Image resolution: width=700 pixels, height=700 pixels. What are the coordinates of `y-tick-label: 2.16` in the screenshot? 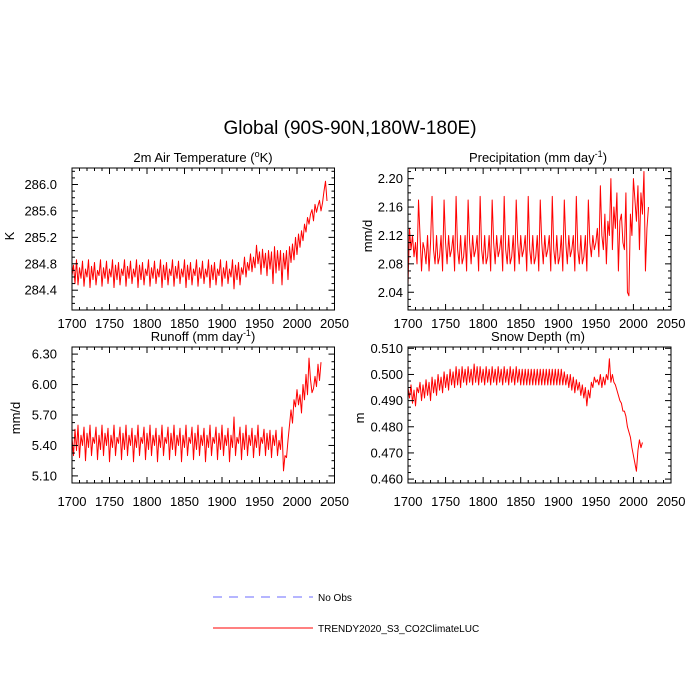 It's located at (390, 207).